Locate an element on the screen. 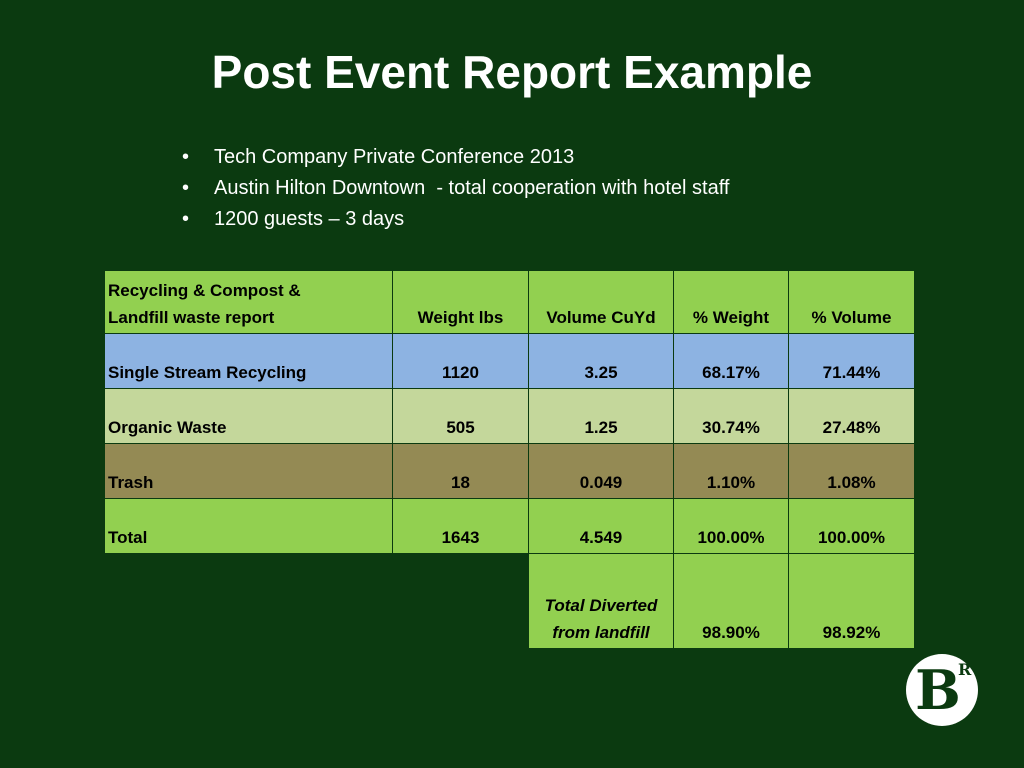 The height and width of the screenshot is (768, 1024). diverted-label-cell: Total Diverted from landfill is located at coordinates (601, 601).